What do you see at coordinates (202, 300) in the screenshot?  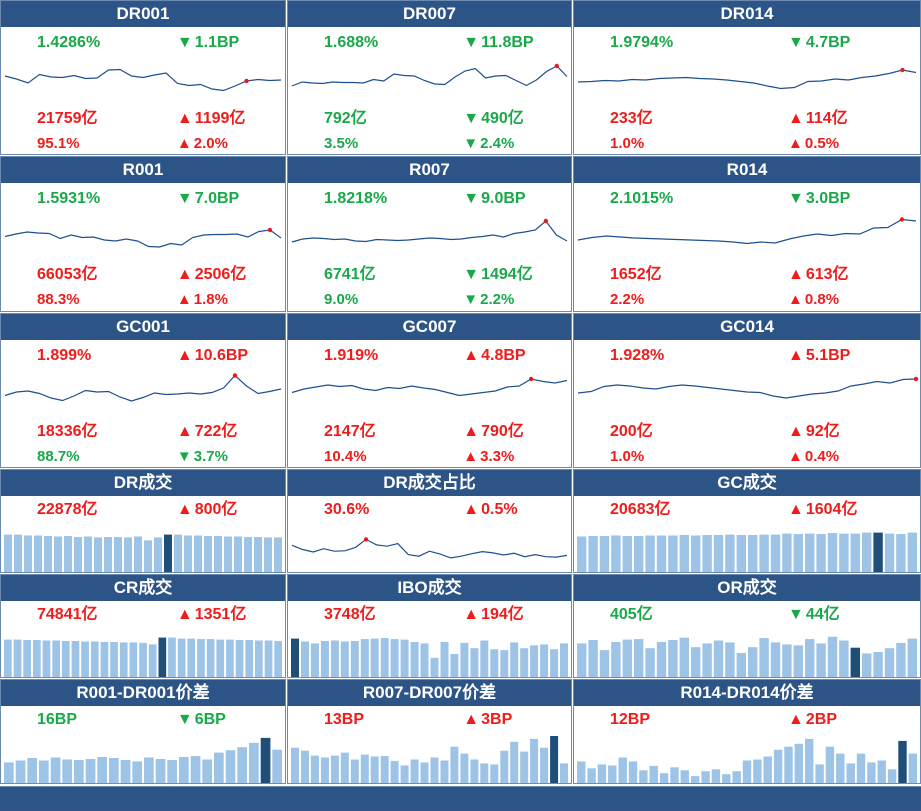 I see `stat-change: ▲ 1.8%` at bounding box center [202, 300].